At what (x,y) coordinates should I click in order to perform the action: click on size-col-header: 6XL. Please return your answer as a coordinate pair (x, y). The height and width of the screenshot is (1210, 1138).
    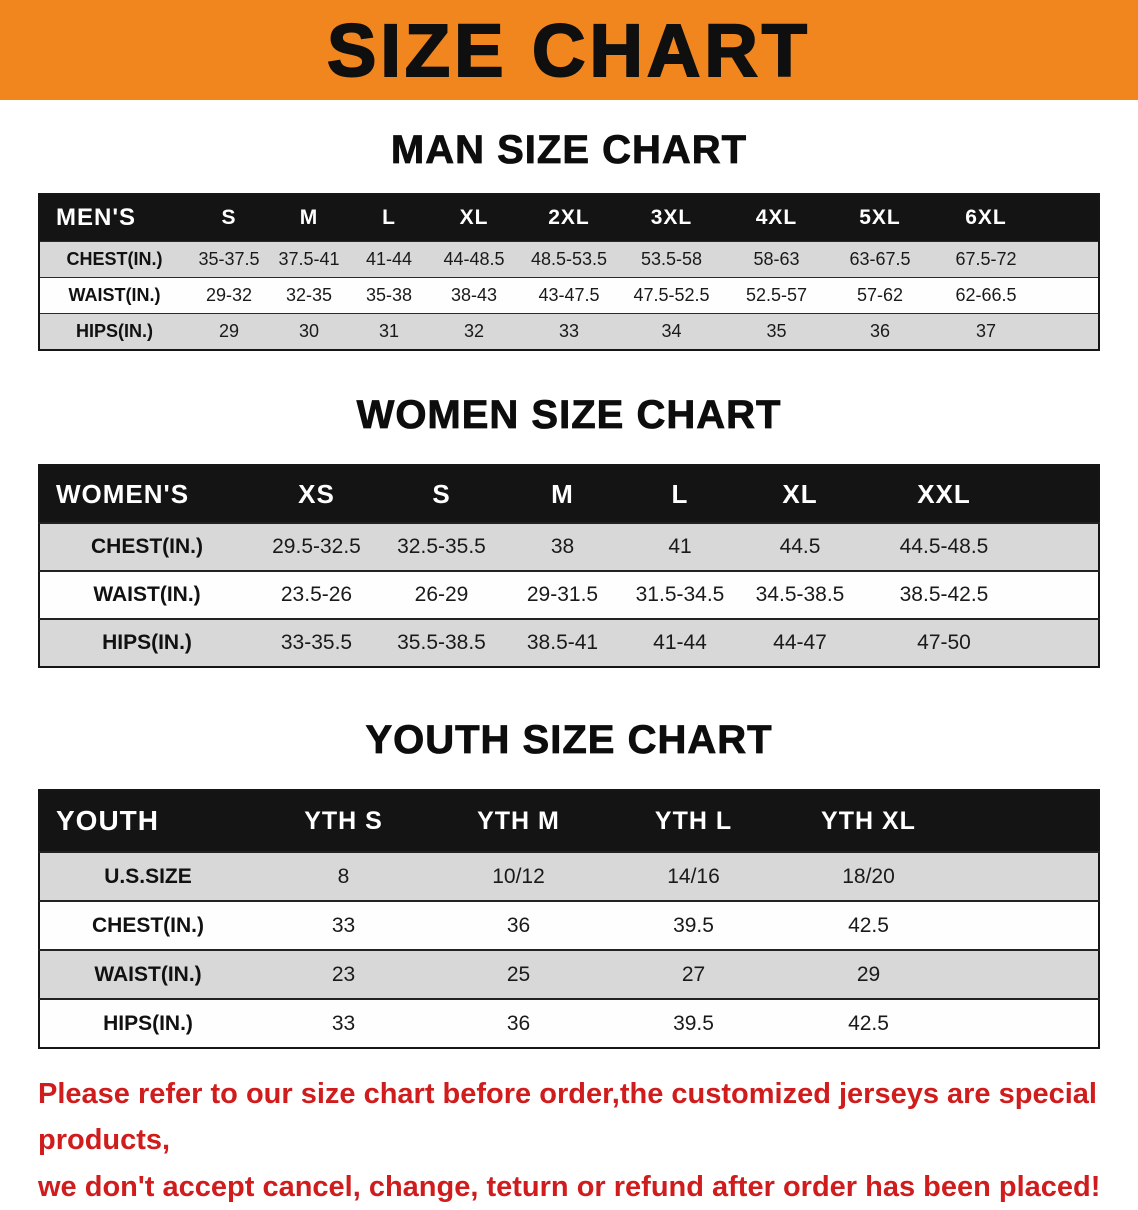
    Looking at the image, I should click on (986, 218).